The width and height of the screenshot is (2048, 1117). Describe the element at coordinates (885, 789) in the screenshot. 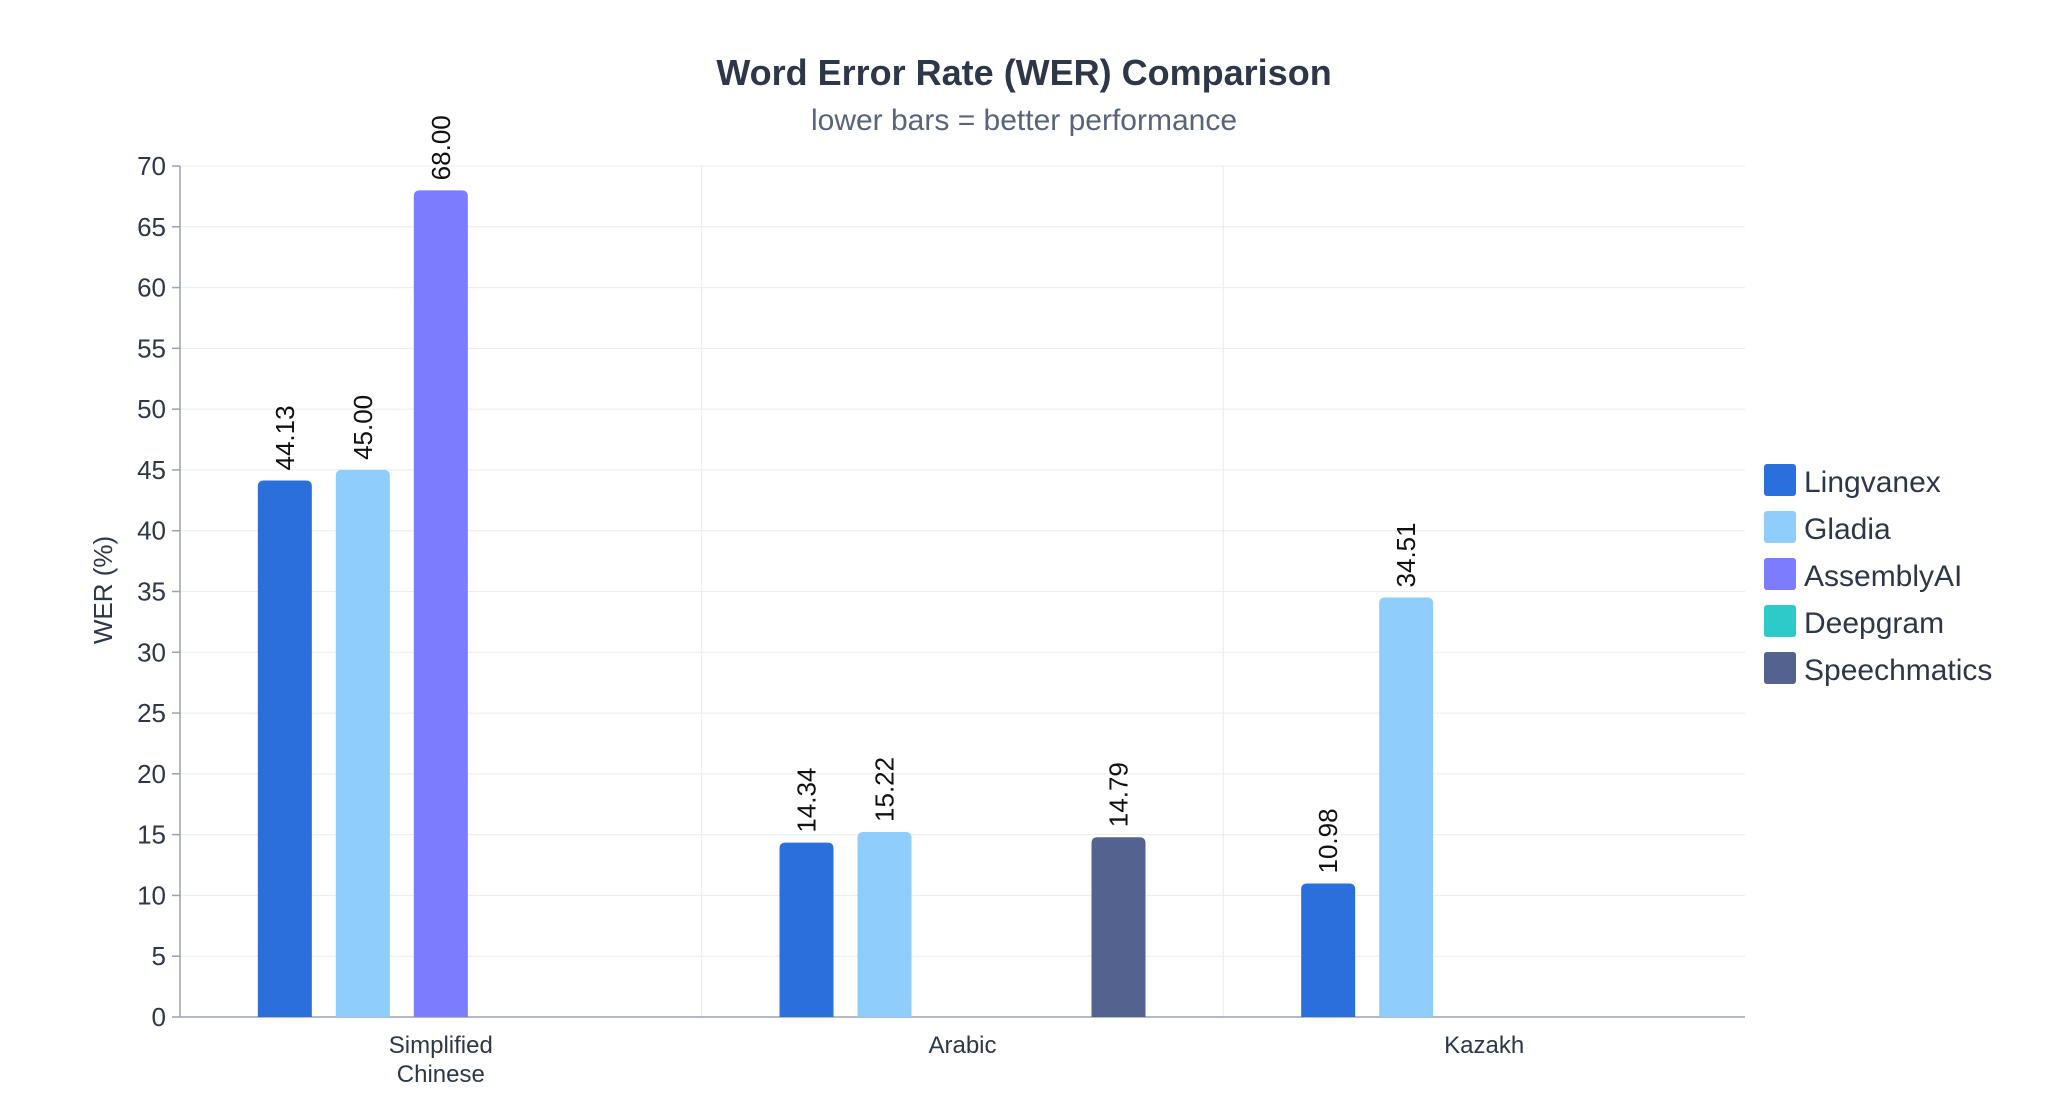

I see `bar-value-label: 15.22` at that location.